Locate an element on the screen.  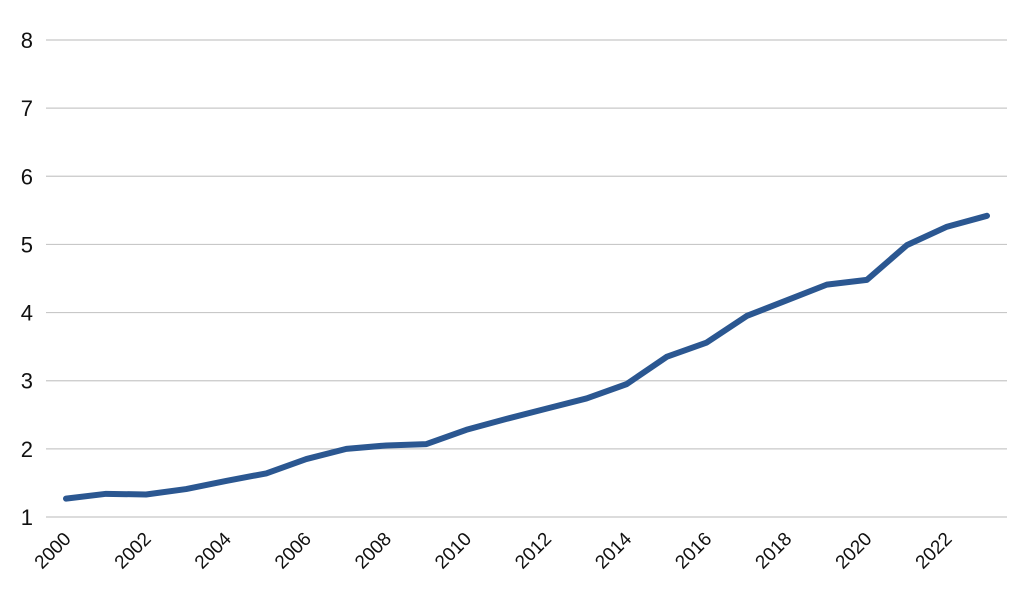
x-tick-label: 2000 is located at coordinates (53, 551).